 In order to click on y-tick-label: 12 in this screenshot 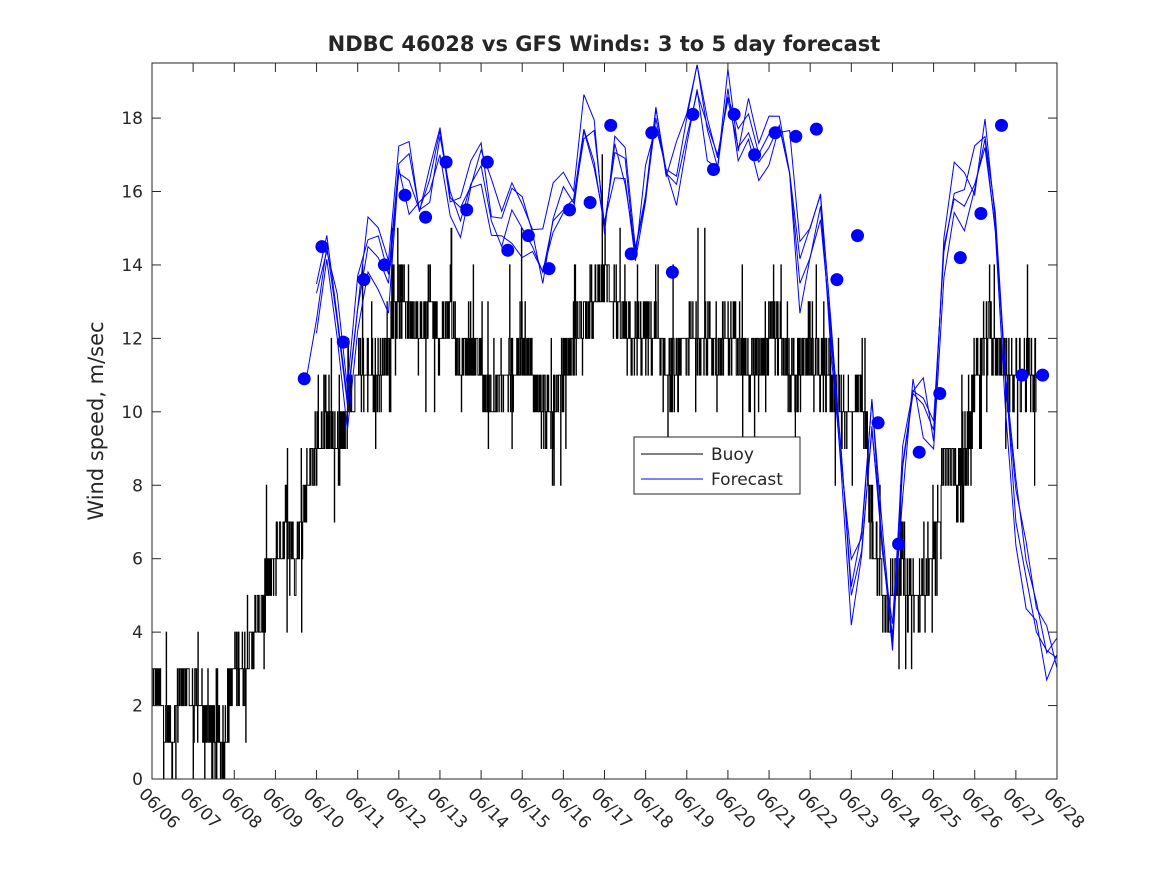, I will do `click(132, 339)`.